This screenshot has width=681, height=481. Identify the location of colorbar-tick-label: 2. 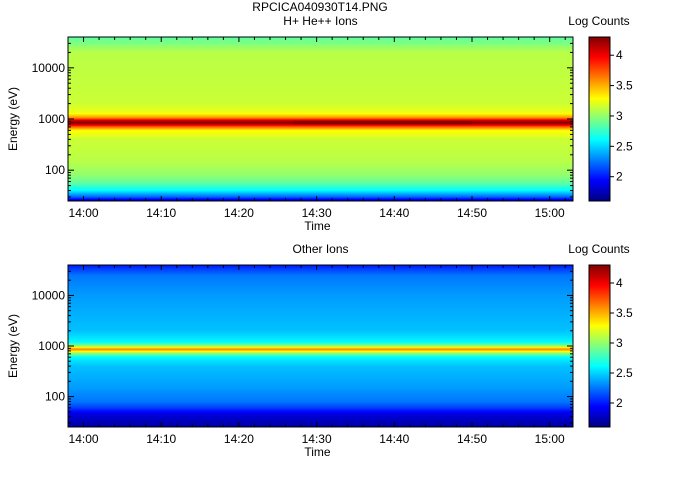
(619, 403).